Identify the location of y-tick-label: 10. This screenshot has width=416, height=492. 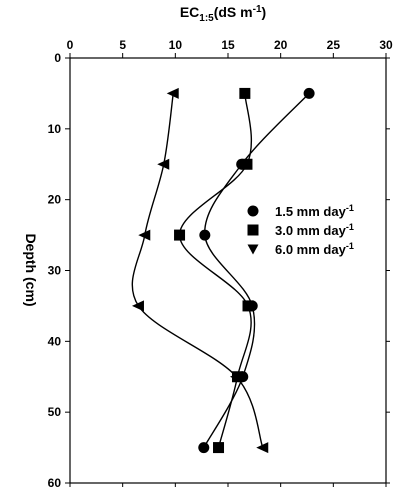
(55, 129).